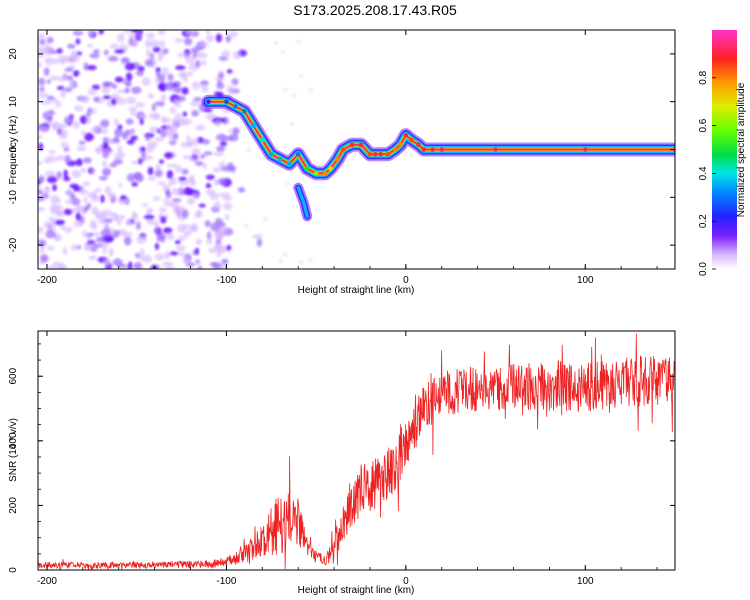 Image resolution: width=750 pixels, height=600 pixels. What do you see at coordinates (13, 450) in the screenshot?
I see `snr-y-axis-label: SNR (10 * v/v)` at bounding box center [13, 450].